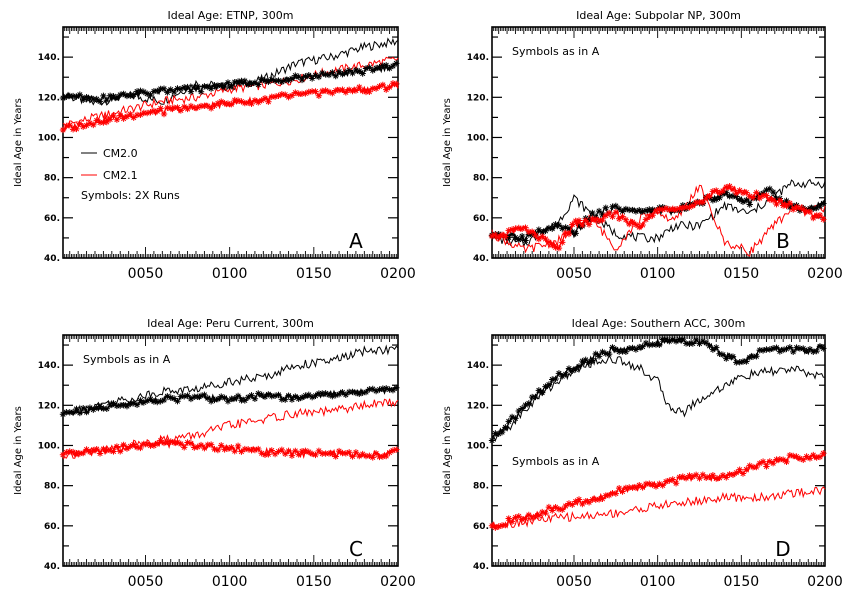 The height and width of the screenshot is (598, 844). What do you see at coordinates (658, 582) in the screenshot?
I see `x-tick-label: 0100` at bounding box center [658, 582].